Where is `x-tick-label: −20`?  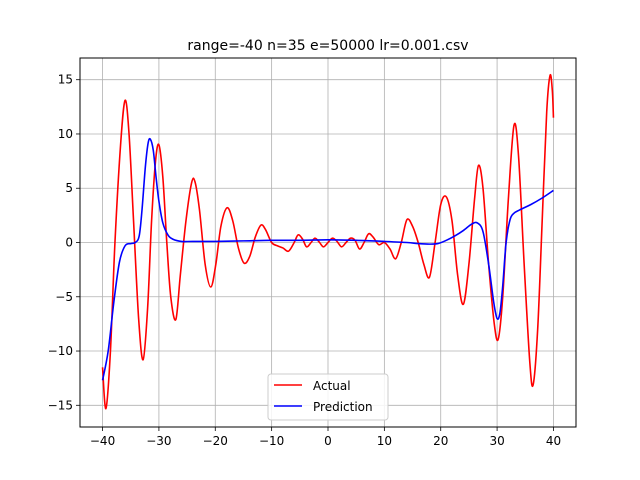
x-tick-label: −20 is located at coordinates (215, 441).